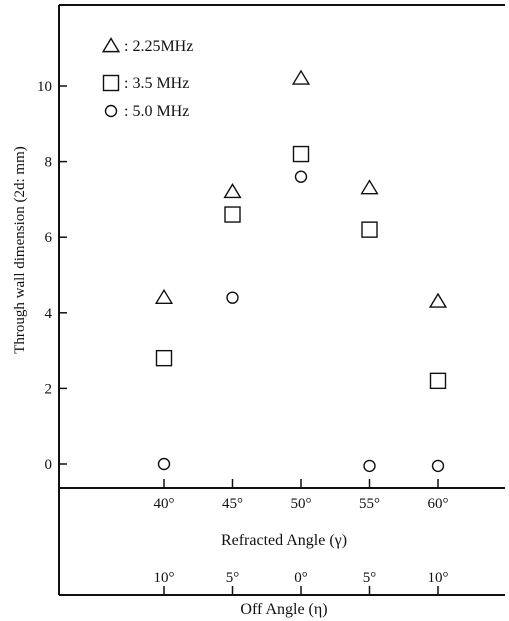 The width and height of the screenshot is (509, 621). I want to click on legend-label: : 3.5 MHz, so click(156, 83).